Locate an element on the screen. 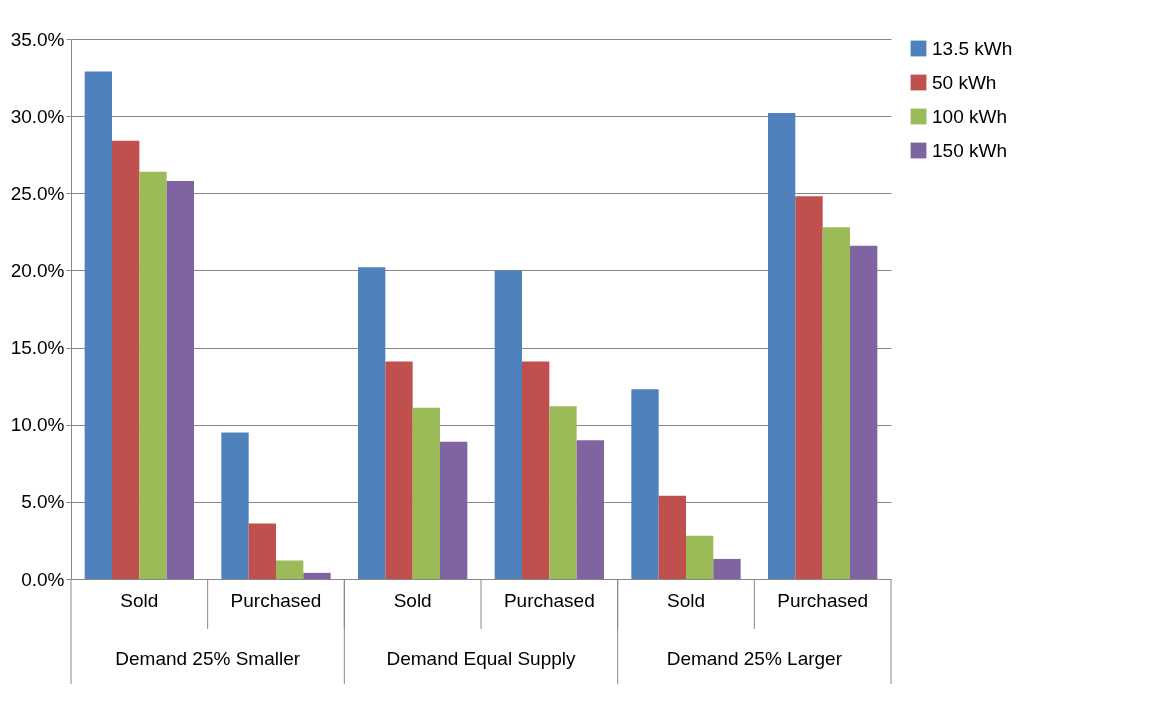  y-tick-label: 20.0% is located at coordinates (37, 270).